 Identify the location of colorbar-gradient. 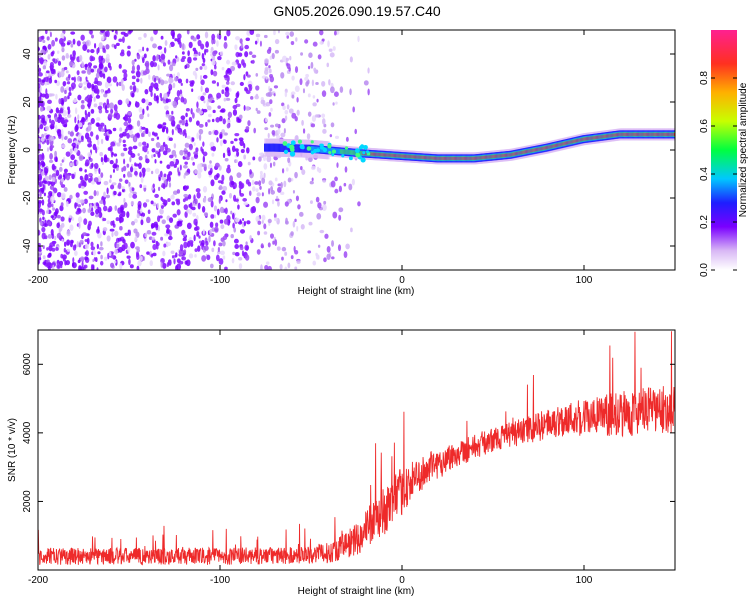
(724, 150).